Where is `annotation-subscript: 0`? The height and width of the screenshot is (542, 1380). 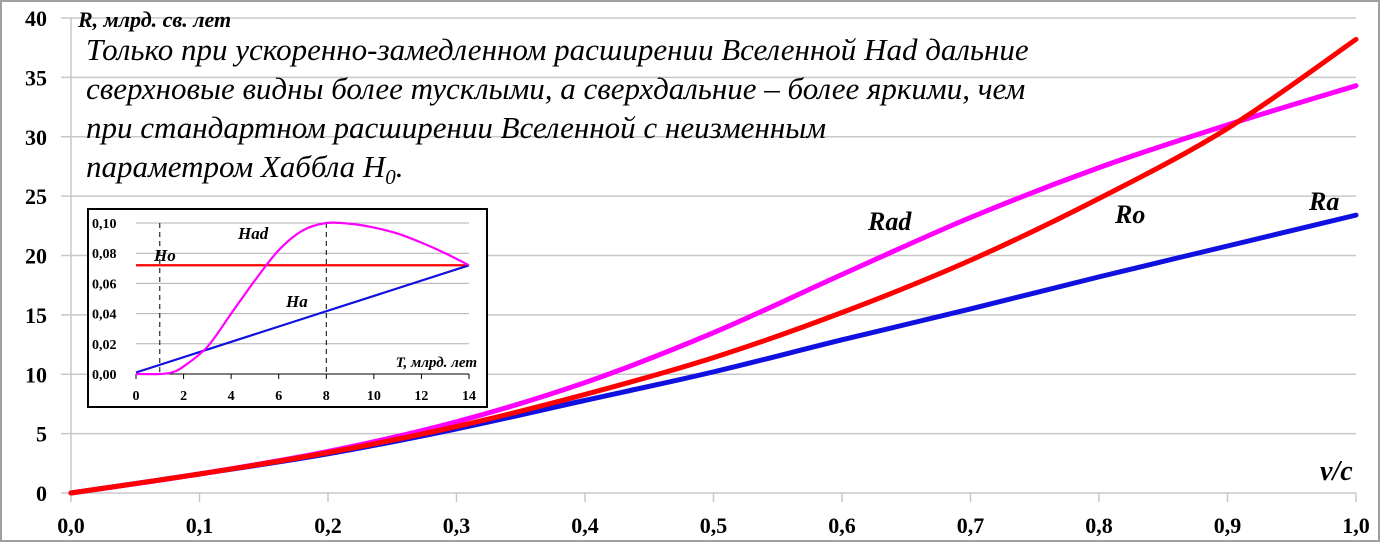
annotation-subscript: 0 is located at coordinates (390, 177).